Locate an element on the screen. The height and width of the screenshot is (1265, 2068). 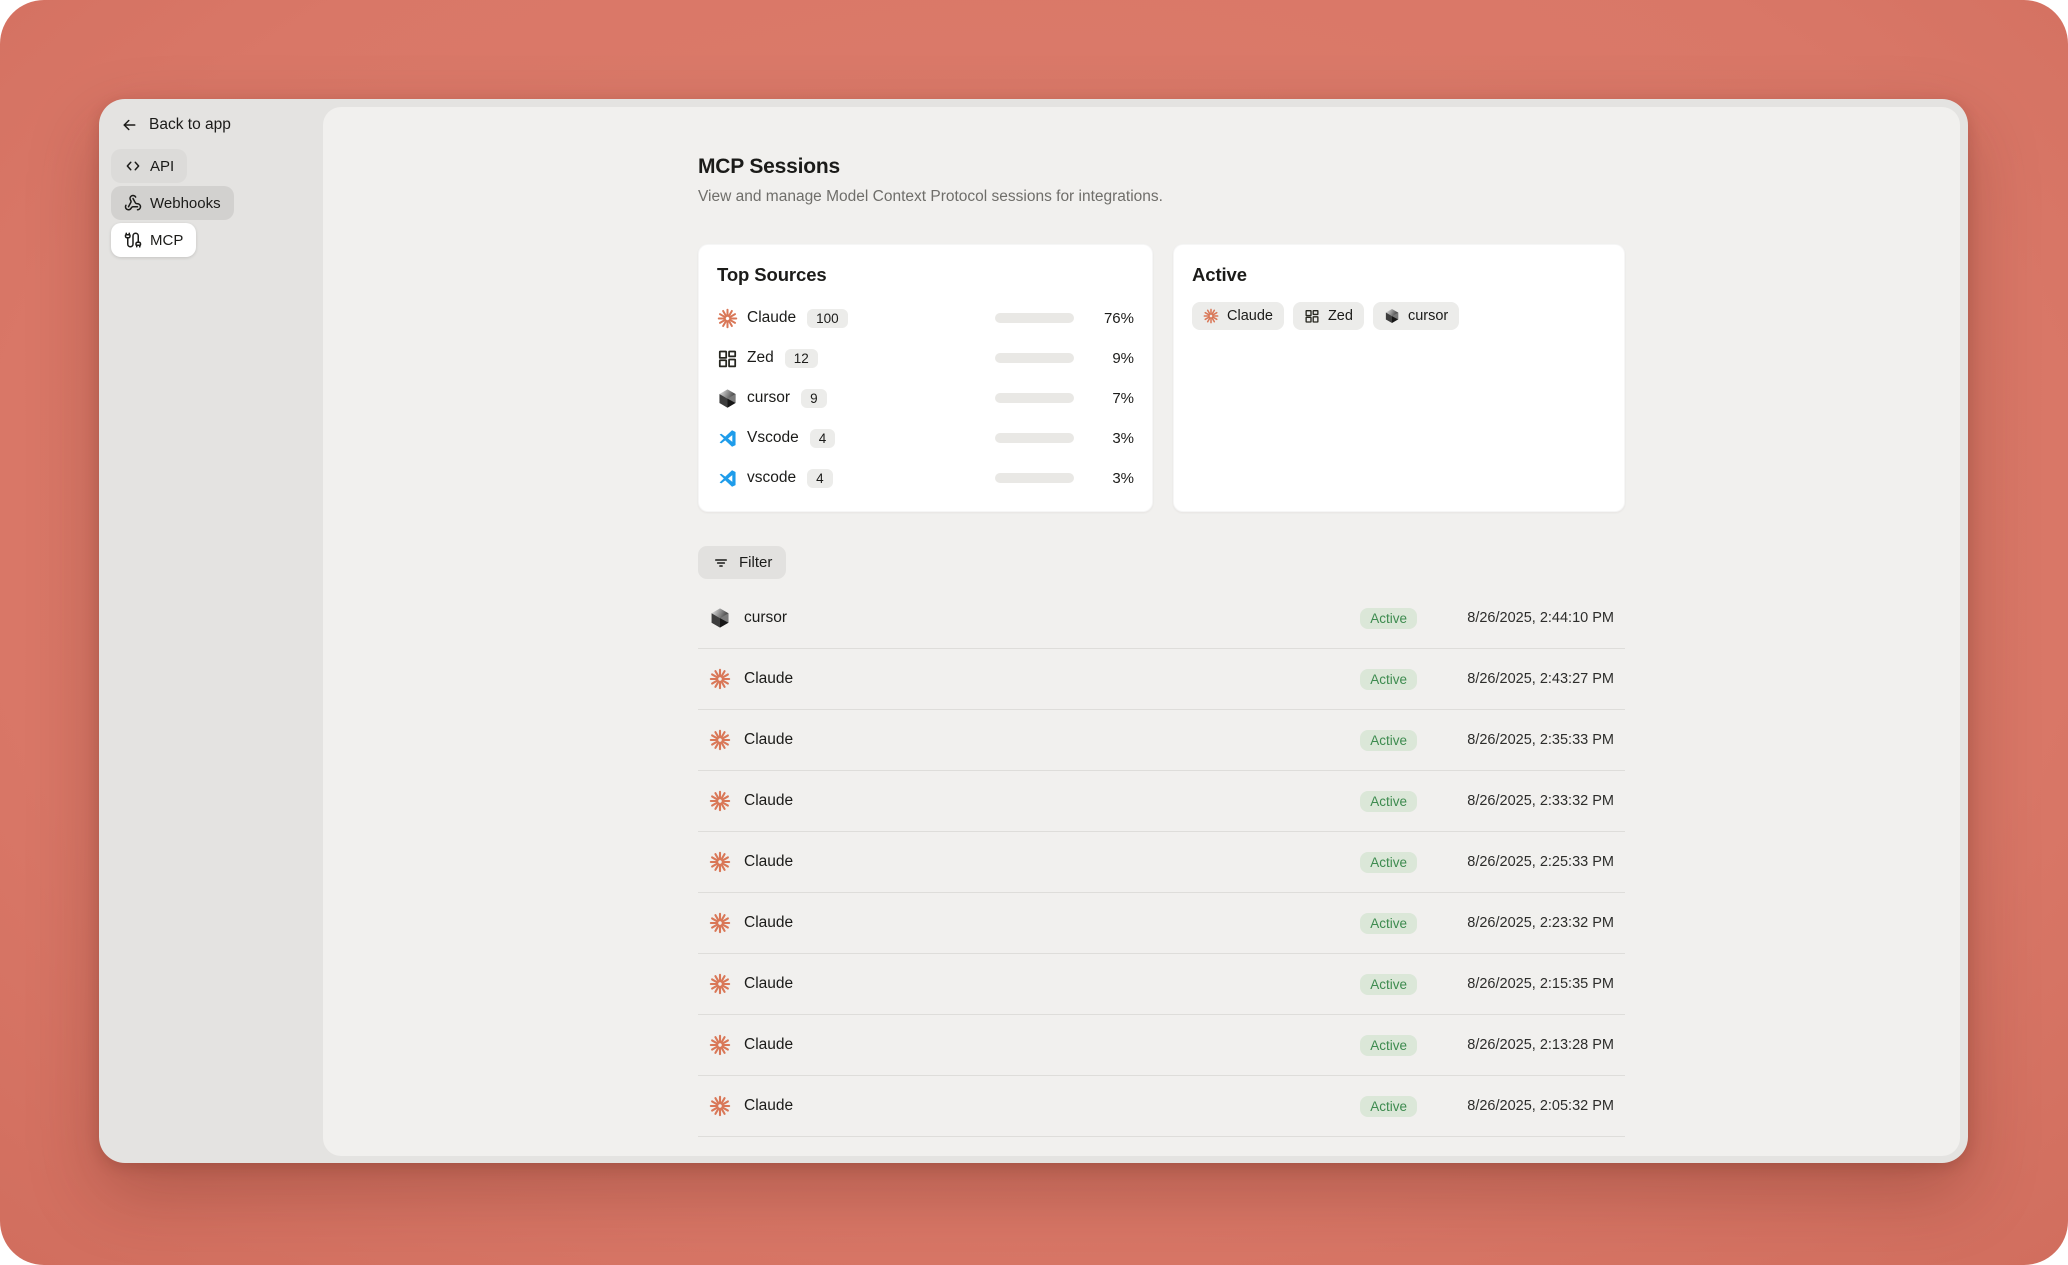
session-meta: Active 8/26/2025, 2:43:27 PM is located at coordinates (1487, 679).